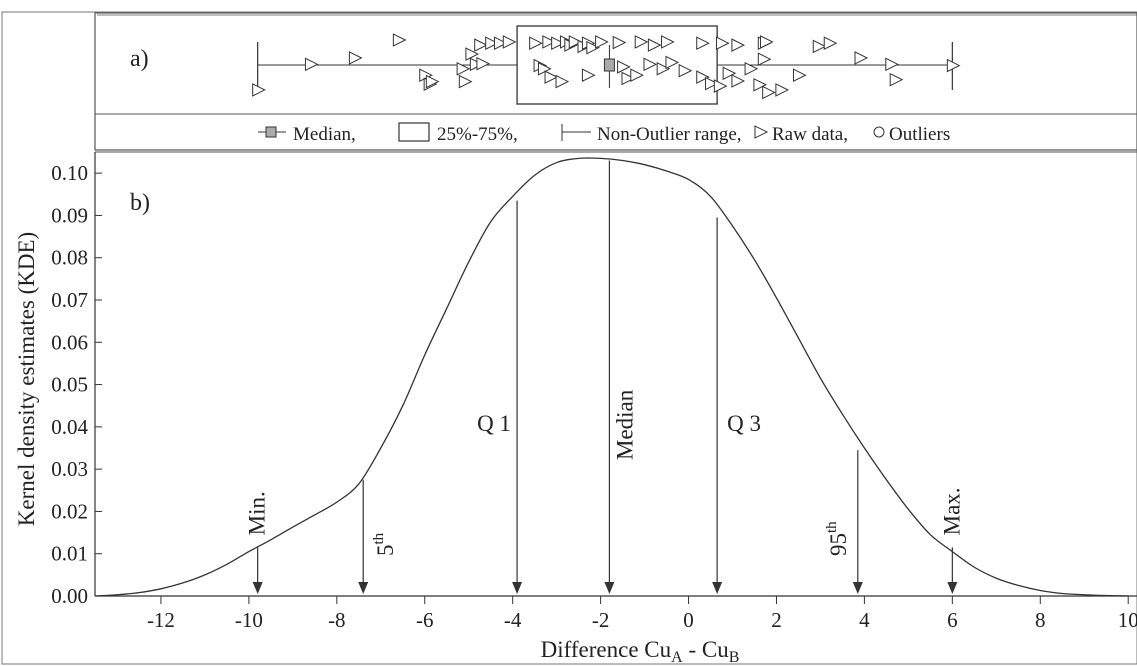  What do you see at coordinates (669, 134) in the screenshot?
I see `legend-range-label: Non-Outlier range,` at bounding box center [669, 134].